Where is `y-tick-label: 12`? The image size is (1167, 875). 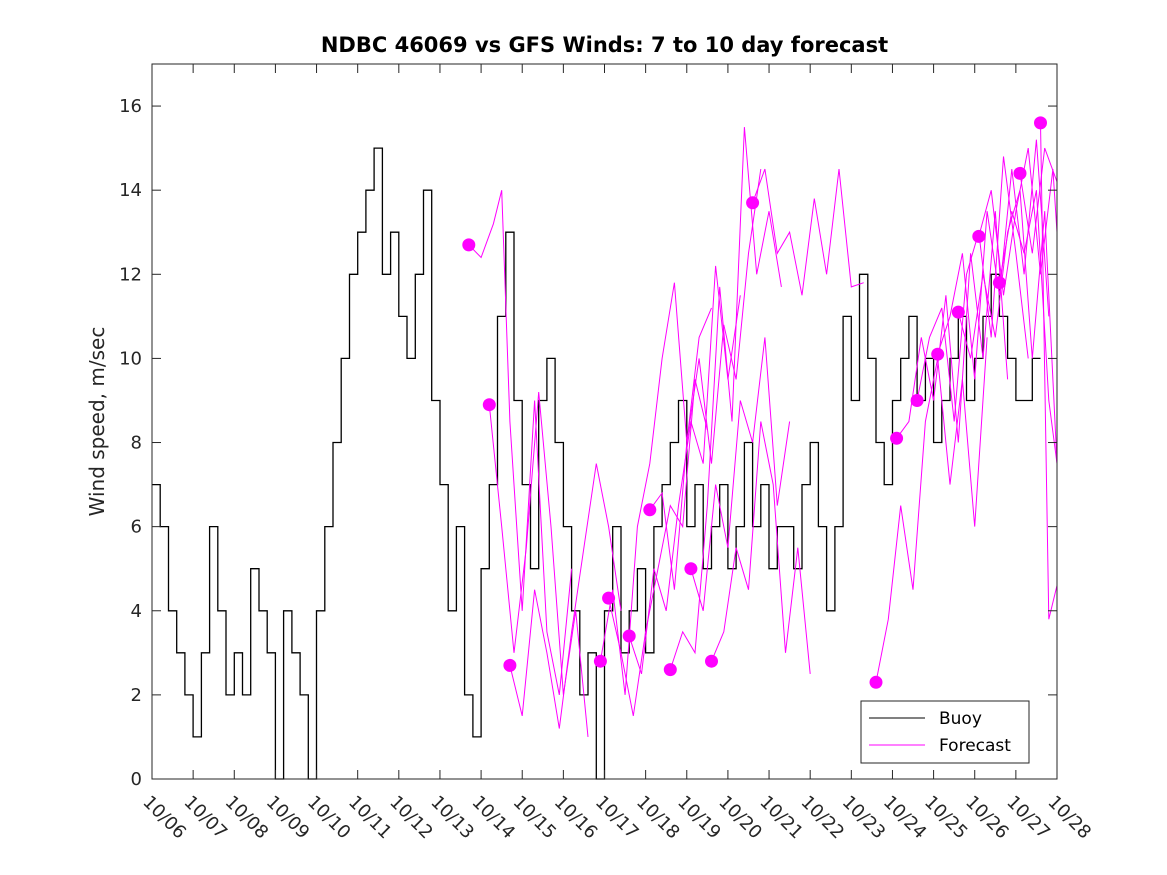 y-tick-label: 12 is located at coordinates (130, 274).